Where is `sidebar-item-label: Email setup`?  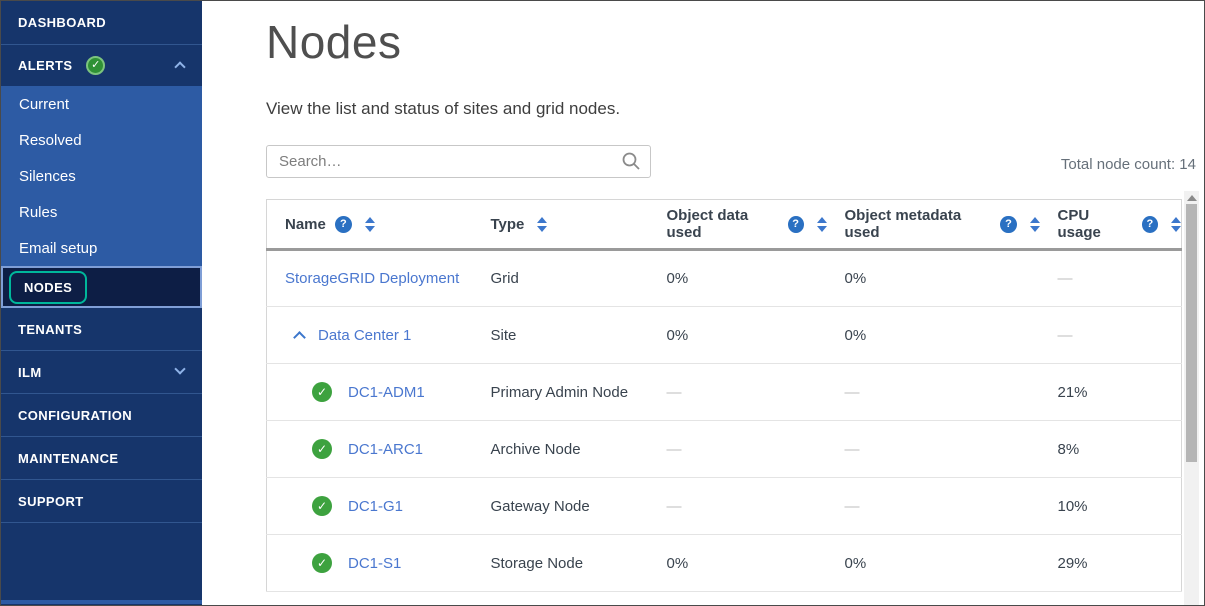 sidebar-item-label: Email setup is located at coordinates (58, 248).